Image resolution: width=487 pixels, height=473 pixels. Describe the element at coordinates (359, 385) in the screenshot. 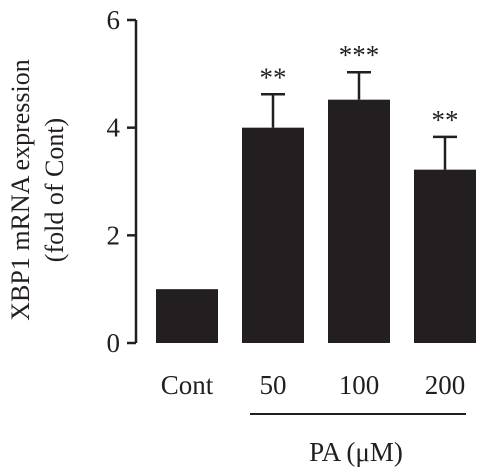

I see `x-category-label: 100` at that location.